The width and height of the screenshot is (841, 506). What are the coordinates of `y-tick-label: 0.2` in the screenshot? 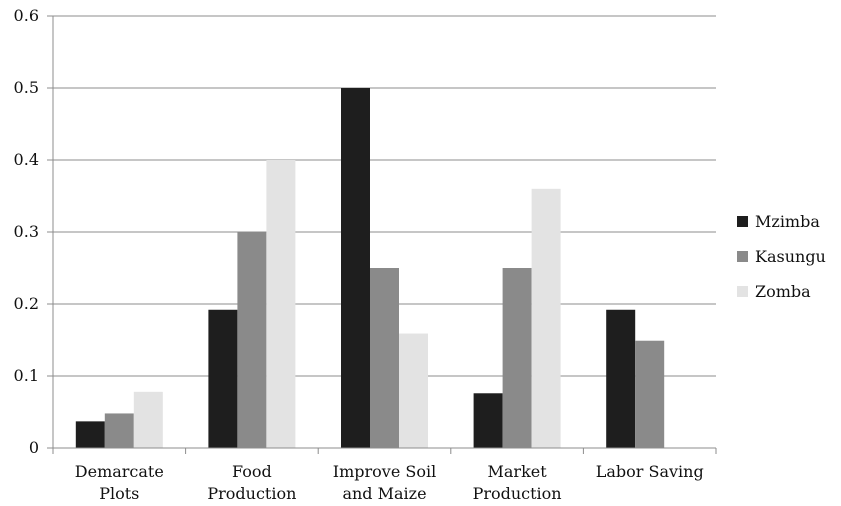 It's located at (26, 303).